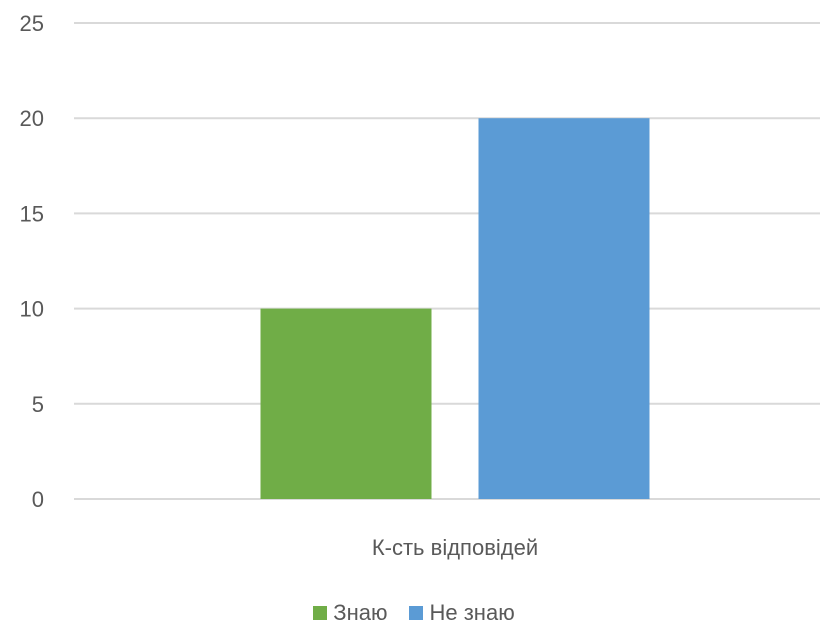 The height and width of the screenshot is (631, 828). I want to click on y-tick-label-0: 0, so click(38, 499).